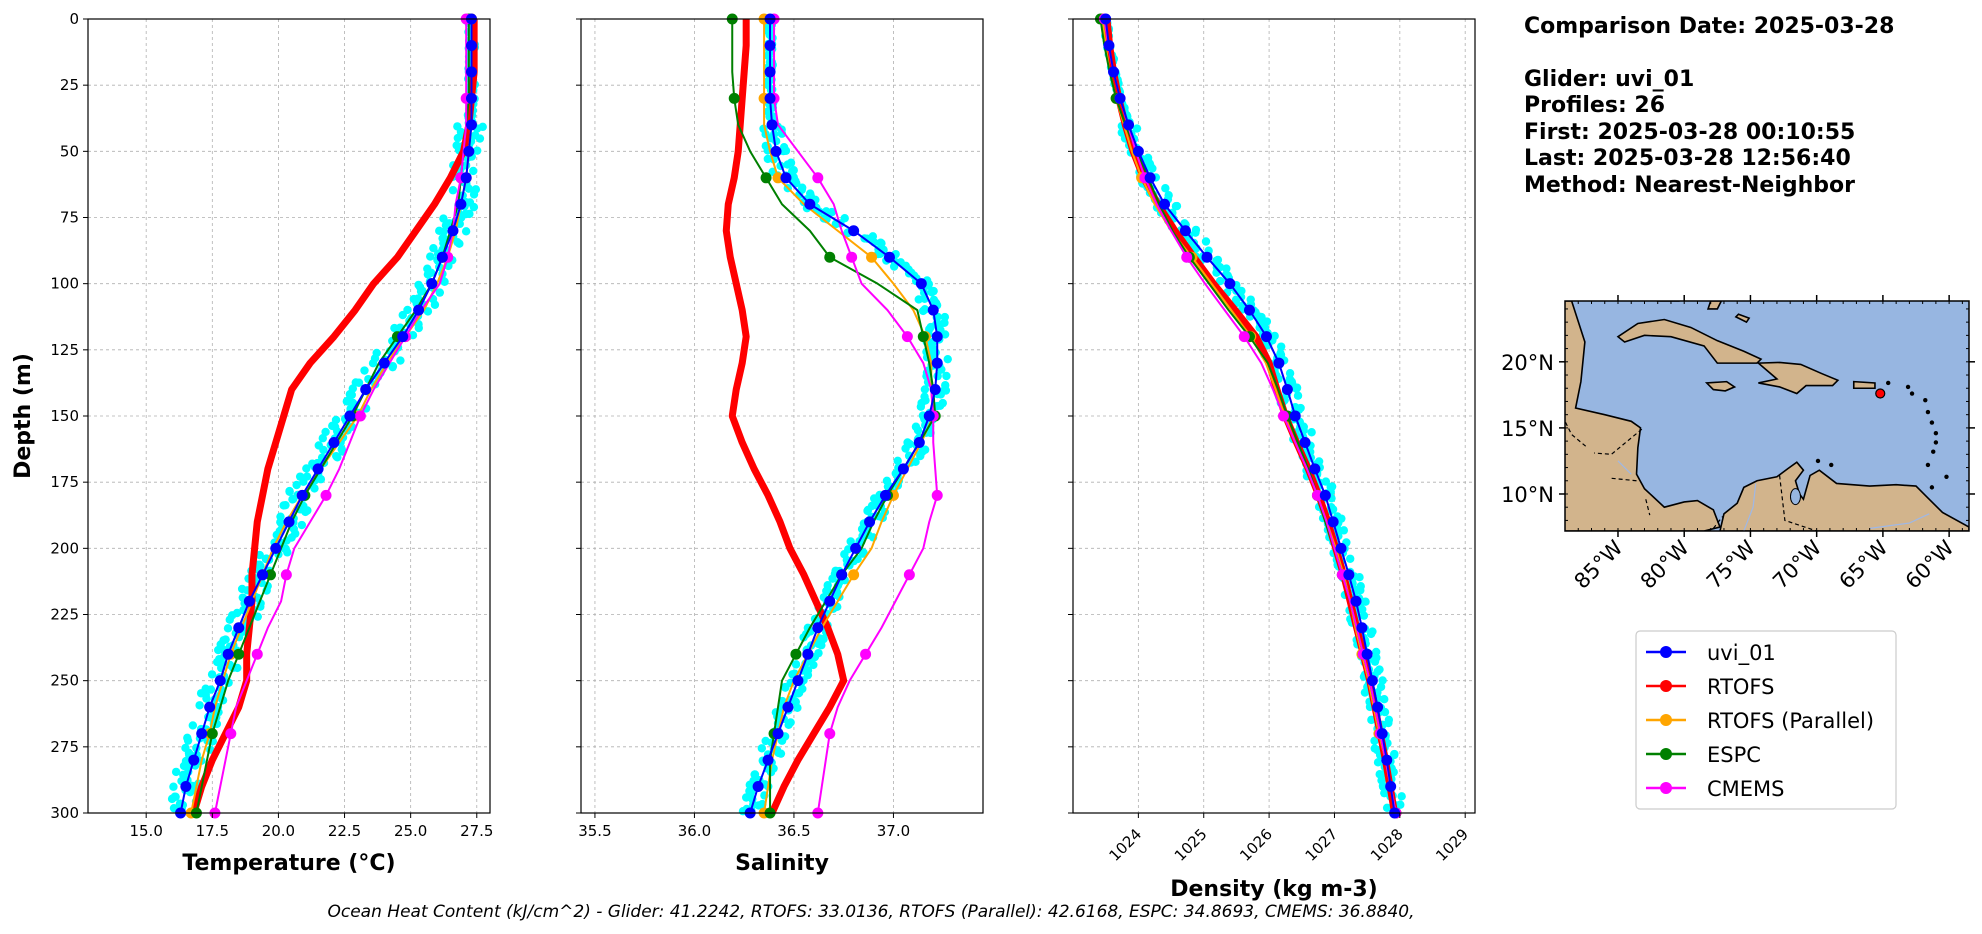 The image size is (1982, 934). I want to click on x-tick-label: 27.5, so click(476, 831).